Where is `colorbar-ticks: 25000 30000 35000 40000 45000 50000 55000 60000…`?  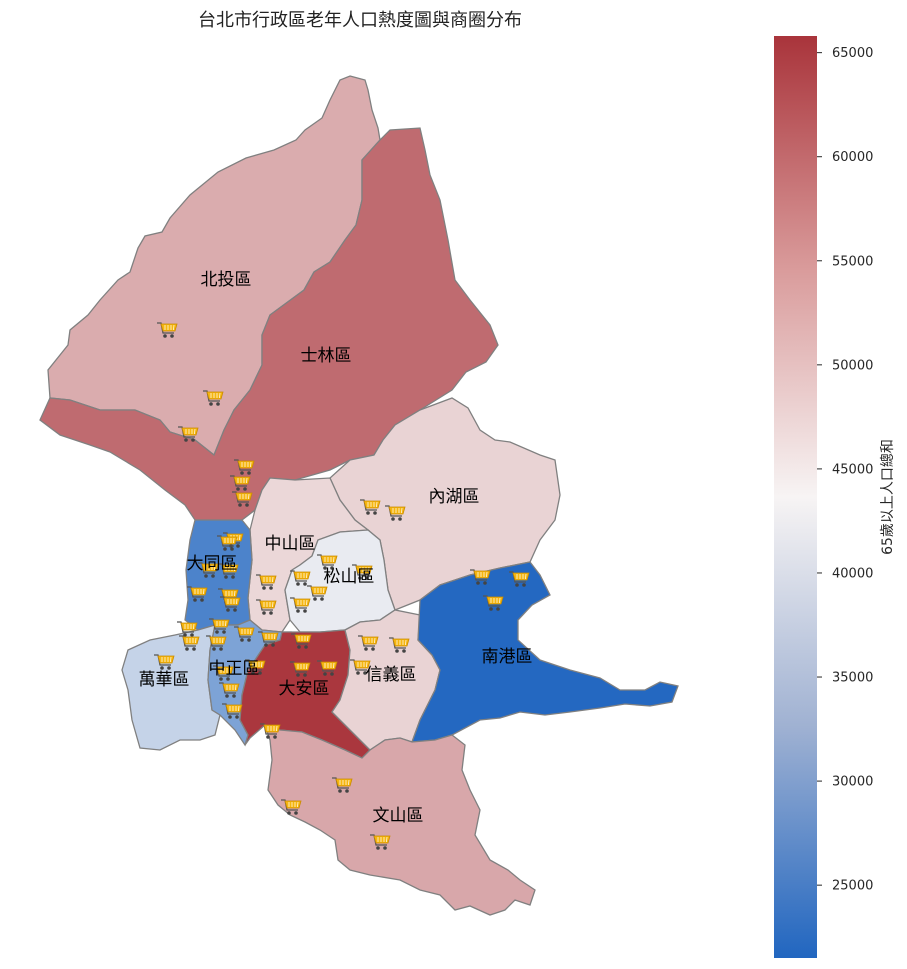
colorbar-ticks: 25000 30000 35000 40000 45000 50000 55000 60000… is located at coordinates (845, 470).